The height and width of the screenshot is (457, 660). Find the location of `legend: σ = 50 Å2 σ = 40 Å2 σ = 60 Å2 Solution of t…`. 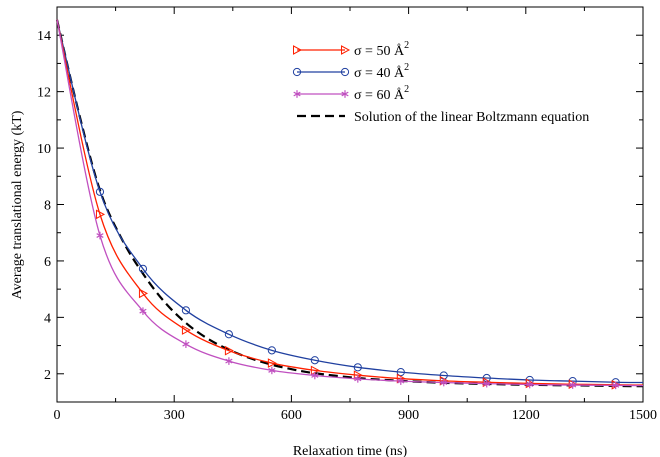

legend: σ = 50 Å2 σ = 40 Å2 σ = 60 Å2 Solution of t… is located at coordinates (441, 82).